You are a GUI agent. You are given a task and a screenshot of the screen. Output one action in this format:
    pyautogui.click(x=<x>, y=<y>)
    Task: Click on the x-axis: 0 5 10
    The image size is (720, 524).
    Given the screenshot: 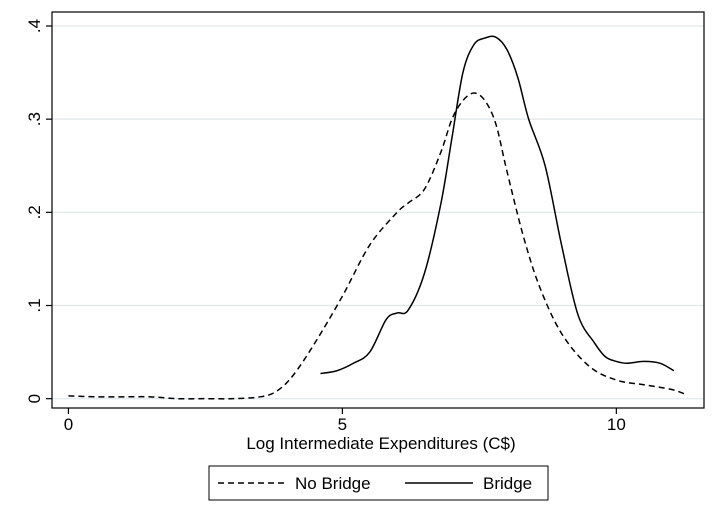 What is the action you would take?
    pyautogui.click(x=345, y=421)
    